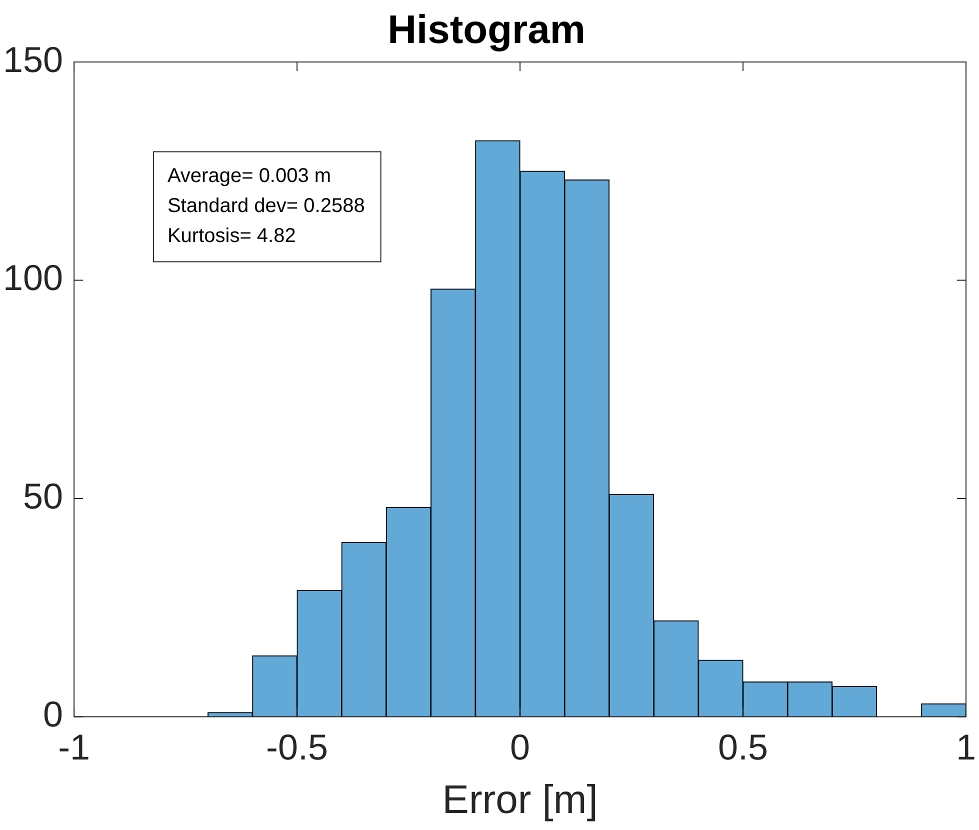 The image size is (979, 830). What do you see at coordinates (297, 747) in the screenshot?
I see `x-tick-label: -0.5` at bounding box center [297, 747].